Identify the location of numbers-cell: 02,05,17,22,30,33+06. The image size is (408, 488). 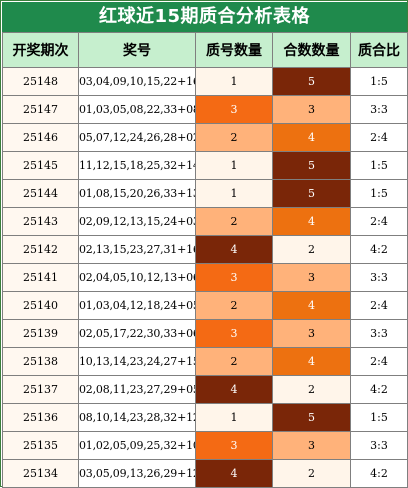
(137, 333).